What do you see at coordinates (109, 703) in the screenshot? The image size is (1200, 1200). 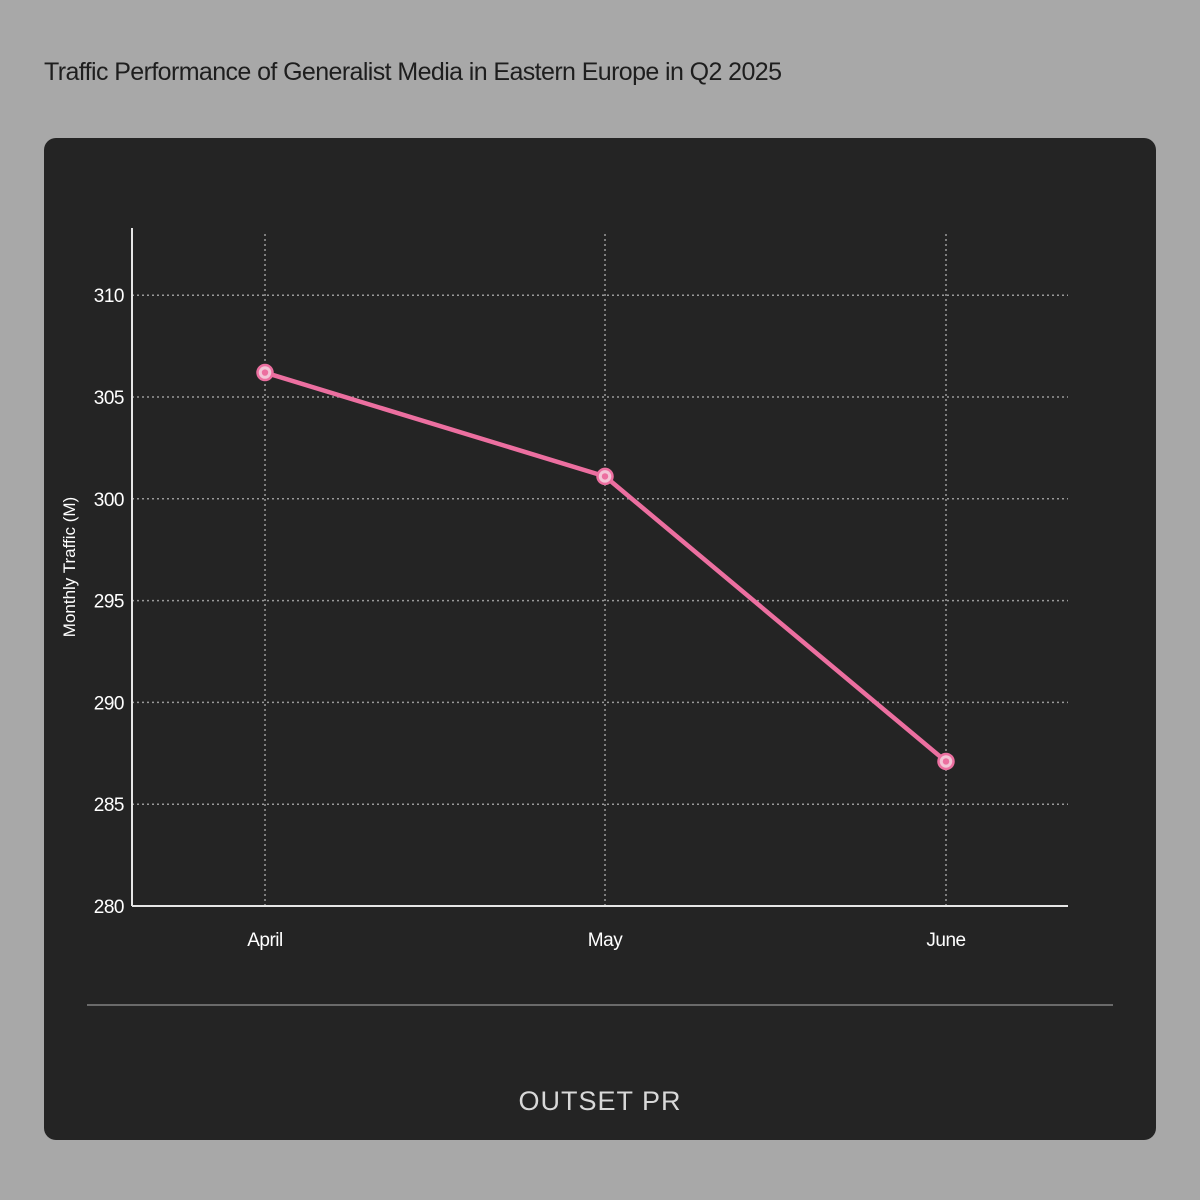 I see `y-tick-label: 290` at bounding box center [109, 703].